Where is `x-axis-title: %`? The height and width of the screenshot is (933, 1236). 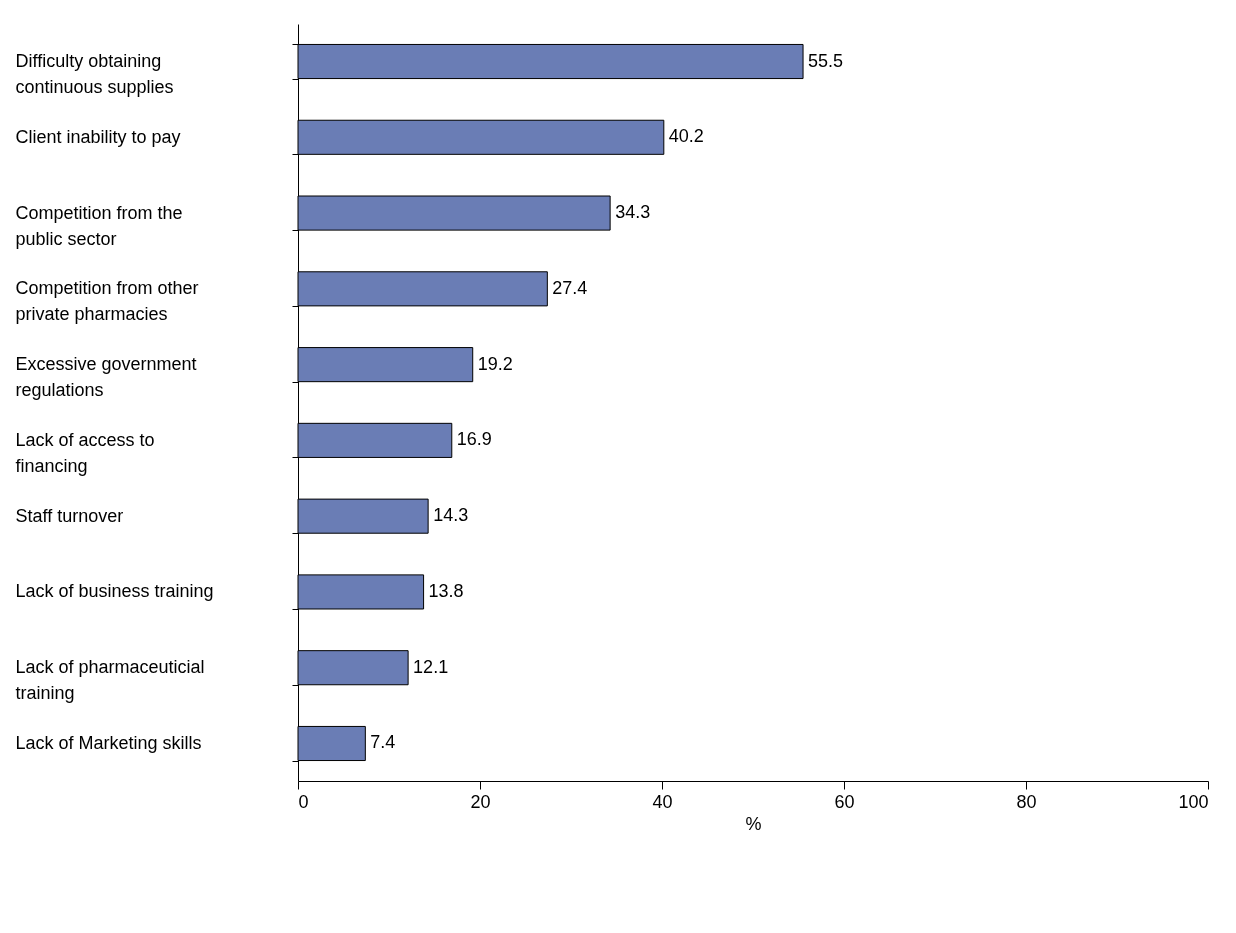 x-axis-title: % is located at coordinates (753, 823).